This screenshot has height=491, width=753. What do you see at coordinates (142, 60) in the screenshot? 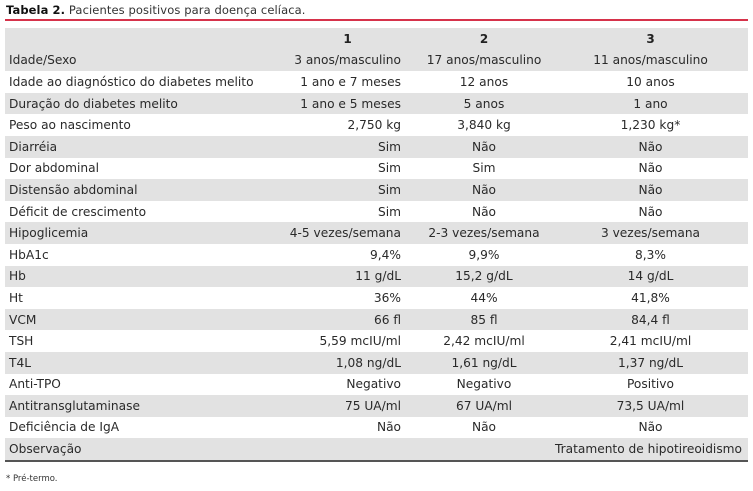
I see `row-label: Idade/Sexo` at bounding box center [142, 60].